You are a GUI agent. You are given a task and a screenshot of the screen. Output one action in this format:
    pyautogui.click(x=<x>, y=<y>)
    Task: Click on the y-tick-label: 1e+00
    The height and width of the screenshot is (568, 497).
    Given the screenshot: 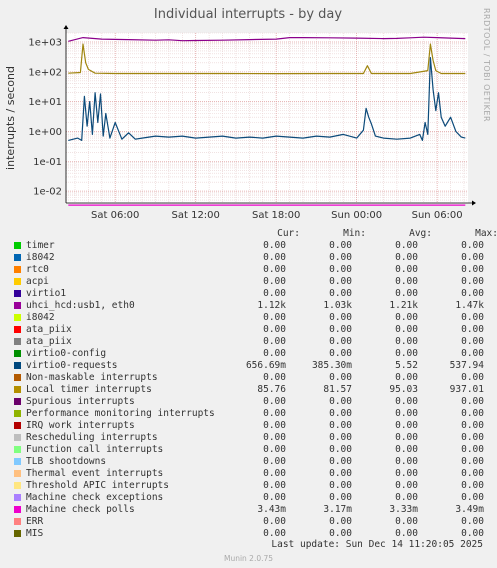 What is the action you would take?
    pyautogui.click(x=45, y=132)
    